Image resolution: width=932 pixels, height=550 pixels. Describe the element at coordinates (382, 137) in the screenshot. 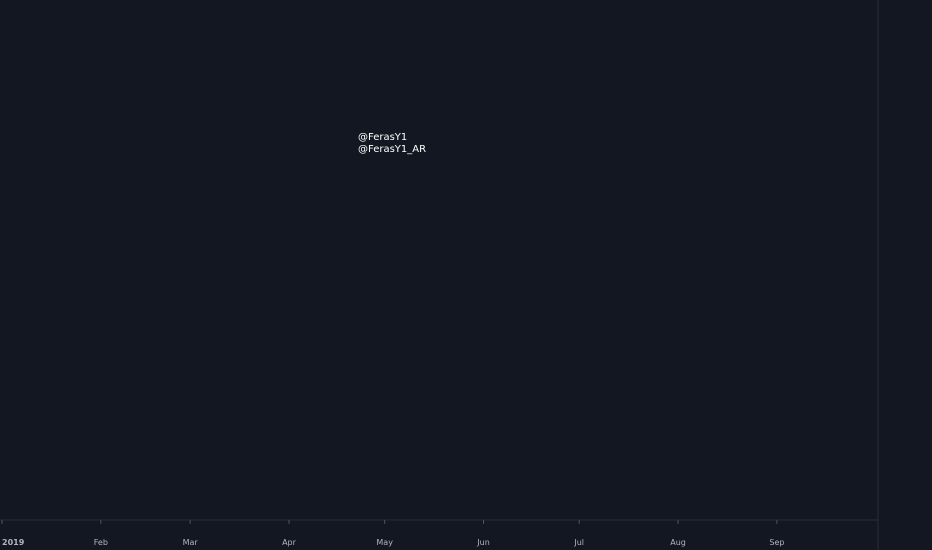

I see `watermark-line-1: @FerasY1` at that location.